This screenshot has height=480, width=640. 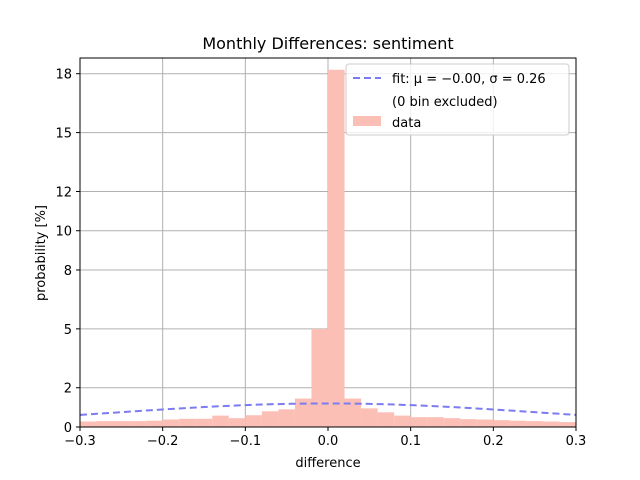 What do you see at coordinates (367, 121) in the screenshot?
I see `legend-data-swatch` at bounding box center [367, 121].